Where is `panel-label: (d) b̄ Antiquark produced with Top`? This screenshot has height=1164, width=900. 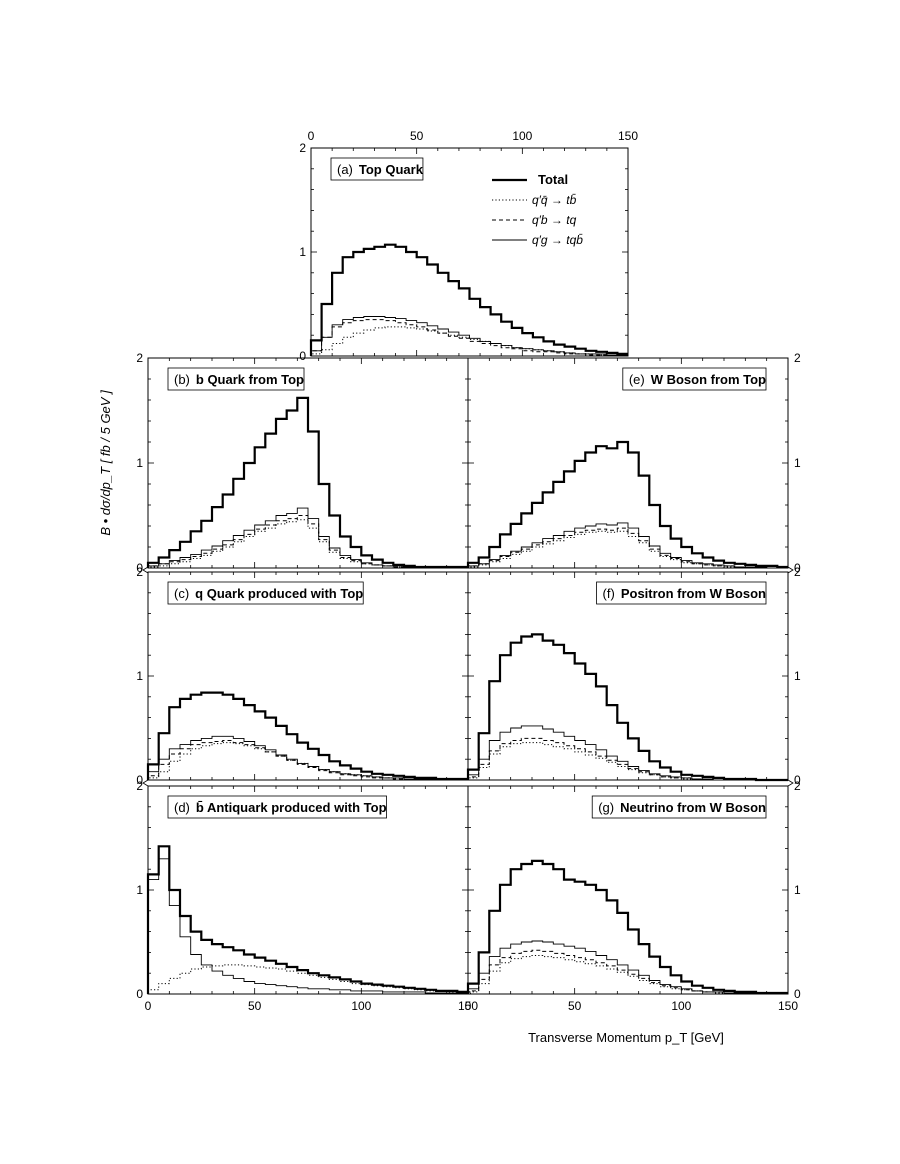 panel-label: (d) b̄ Antiquark produced with Top is located at coordinates (277, 807).